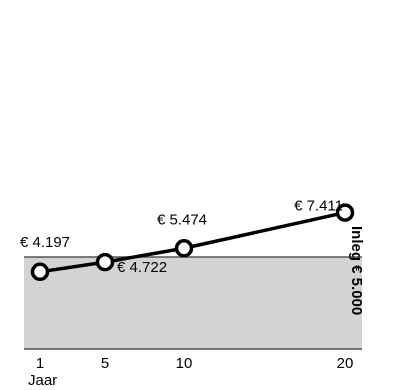  Describe the element at coordinates (105, 363) in the screenshot. I see `x-tick-label: 5` at that location.